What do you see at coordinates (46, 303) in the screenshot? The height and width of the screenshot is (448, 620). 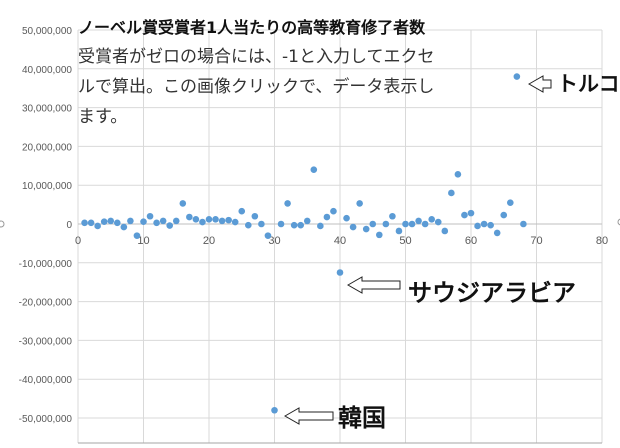 I see `y-tick-label: -20,000,000` at bounding box center [46, 303].